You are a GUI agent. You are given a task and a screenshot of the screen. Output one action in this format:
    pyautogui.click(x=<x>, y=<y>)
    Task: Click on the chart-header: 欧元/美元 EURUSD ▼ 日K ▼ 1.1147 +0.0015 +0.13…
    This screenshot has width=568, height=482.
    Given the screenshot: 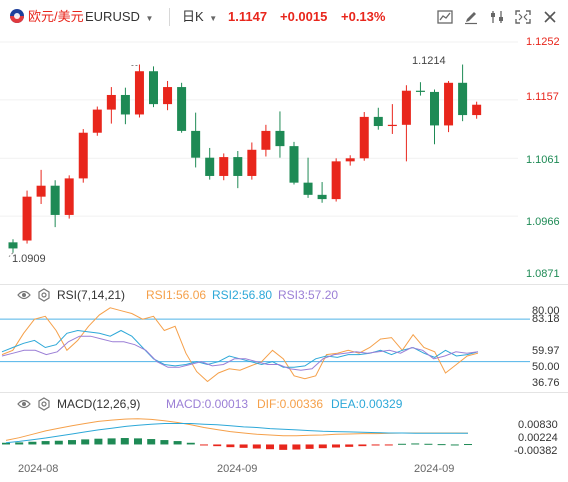 What is the action you would take?
    pyautogui.click(x=284, y=17)
    